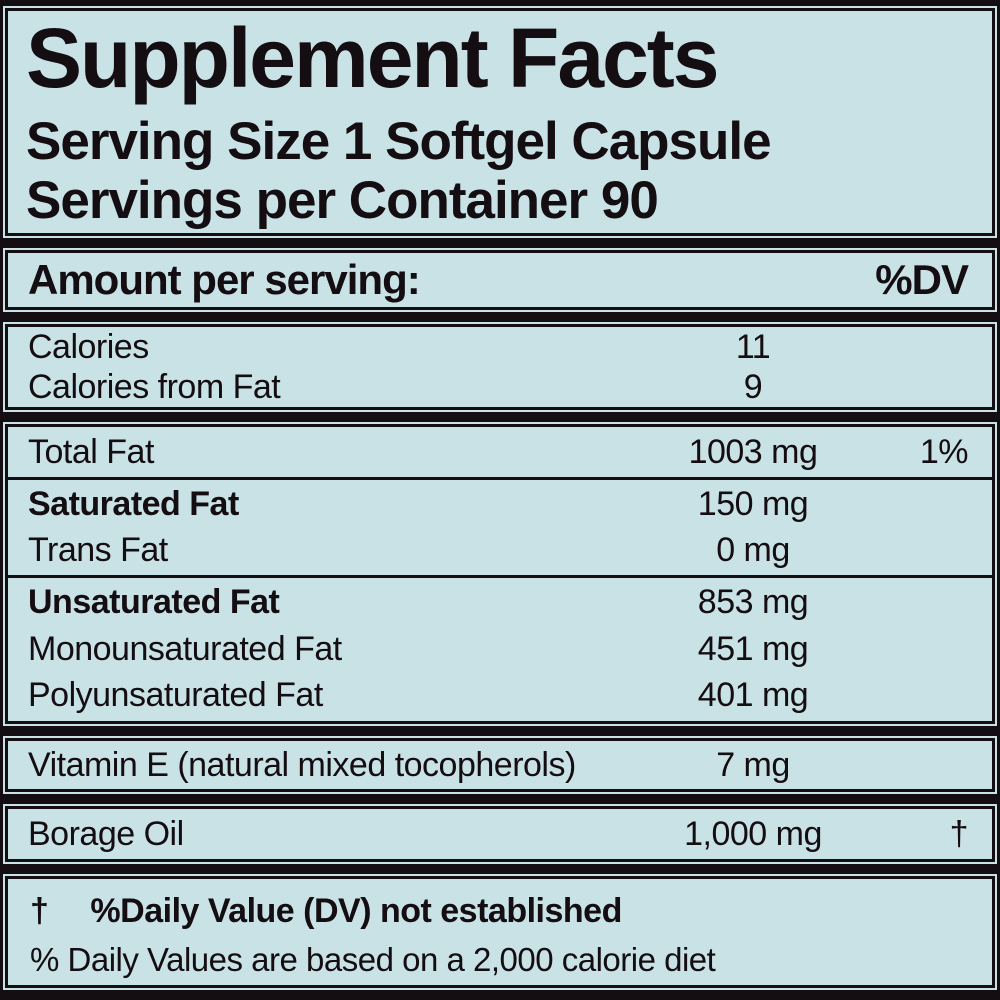 This screenshot has height=1000, width=1000. What do you see at coordinates (753, 833) in the screenshot?
I see `nutrient-amount: 1,000 mg` at bounding box center [753, 833].